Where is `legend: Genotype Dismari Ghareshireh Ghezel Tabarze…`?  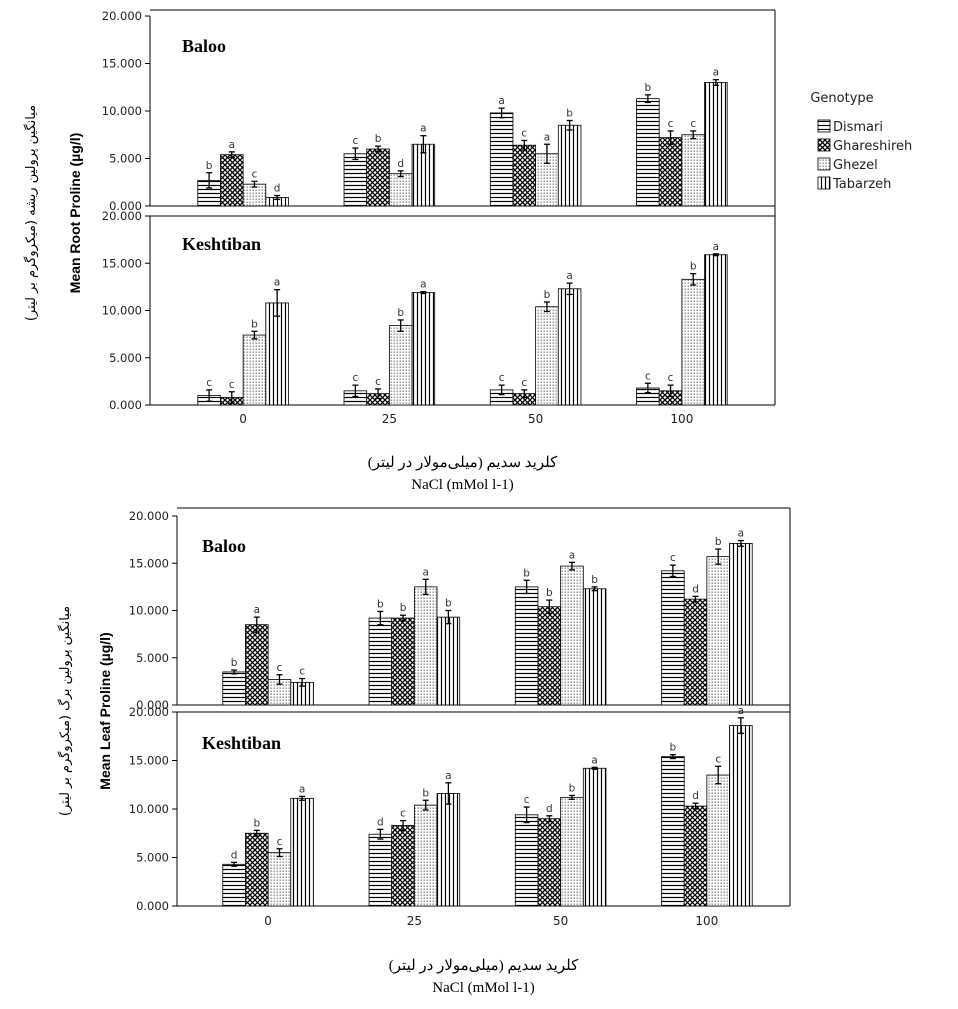 legend: Genotype Dismari Ghareshireh Ghezel Tabarze… is located at coordinates (861, 141).